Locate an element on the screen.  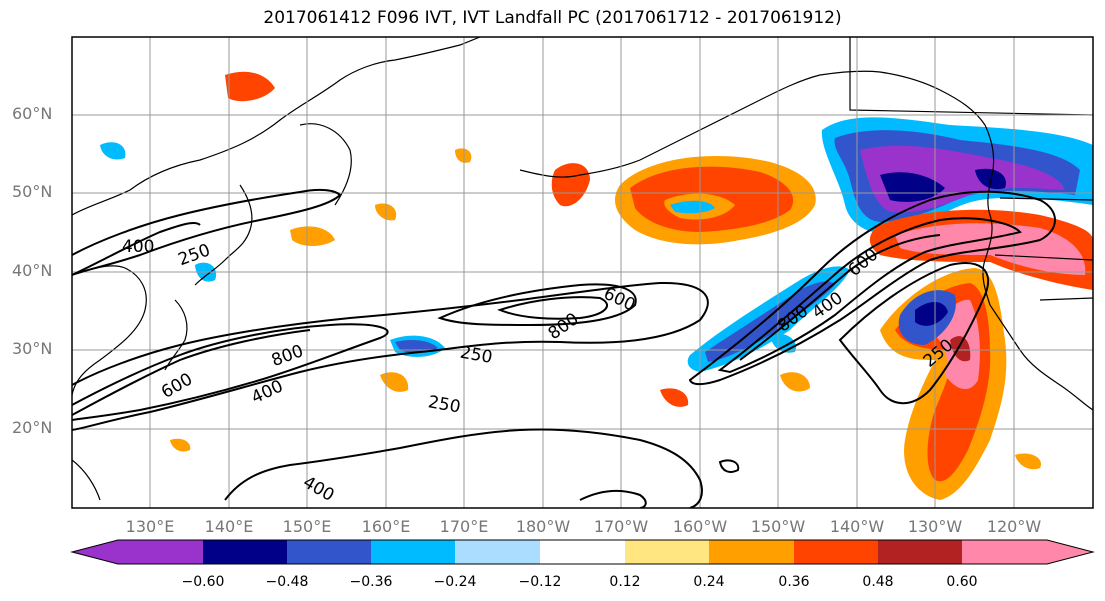
lon-label: 120°W is located at coordinates (1014, 526).